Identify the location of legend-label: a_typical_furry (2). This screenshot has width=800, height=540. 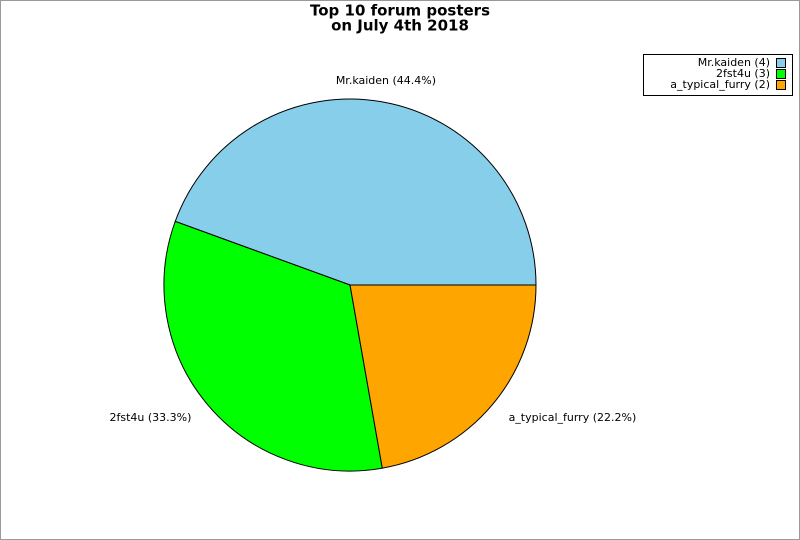
(720, 84).